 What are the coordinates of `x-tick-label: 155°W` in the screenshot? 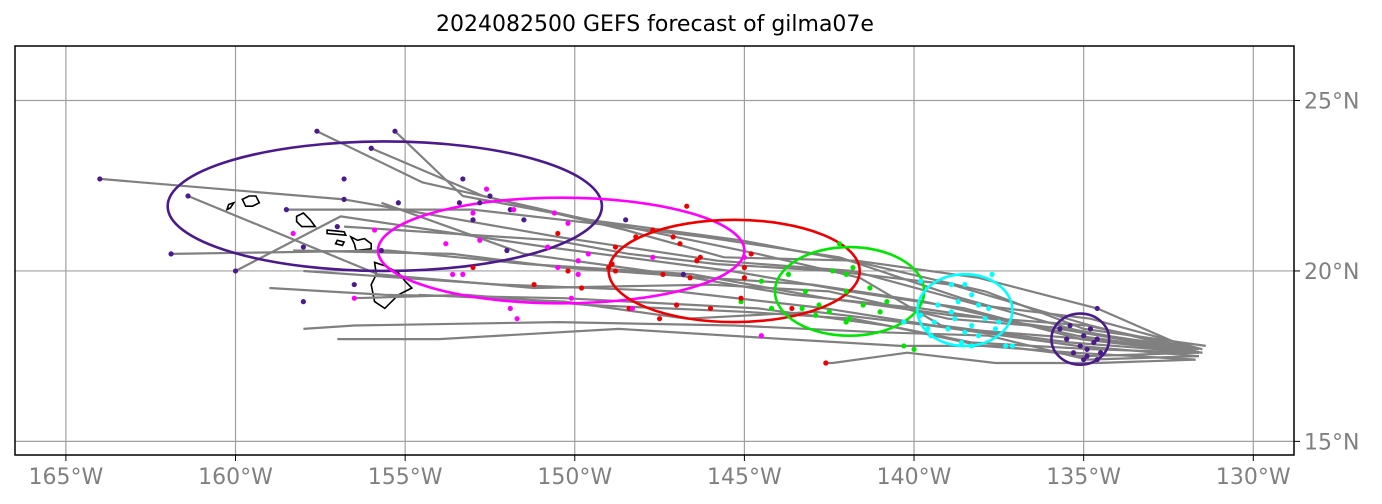 It's located at (405, 477).